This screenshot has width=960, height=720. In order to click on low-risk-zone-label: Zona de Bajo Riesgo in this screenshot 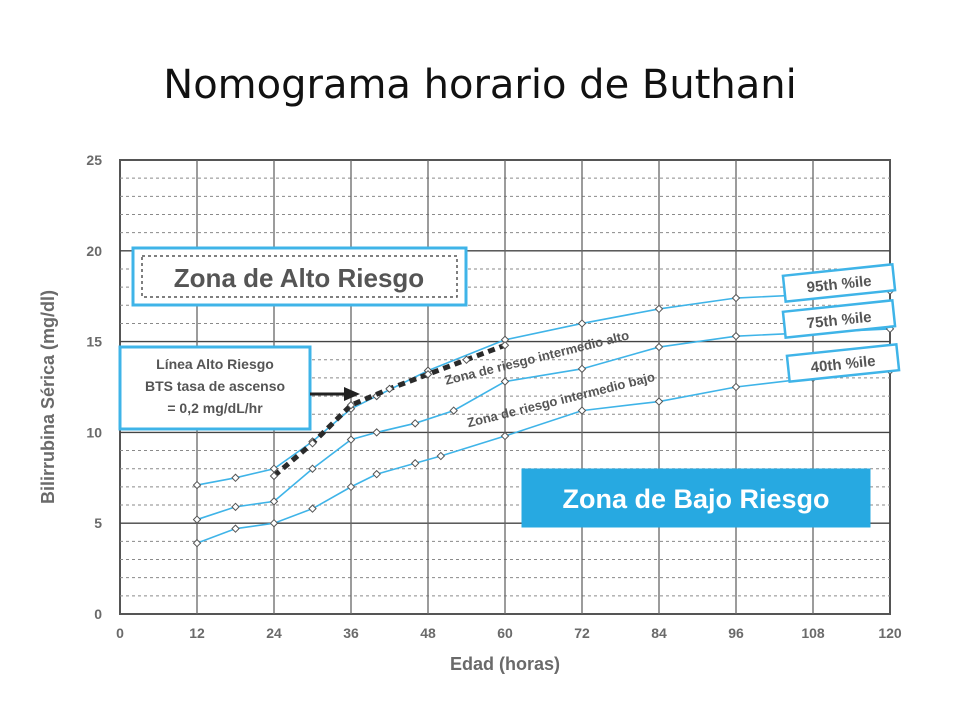, I will do `click(695, 499)`.